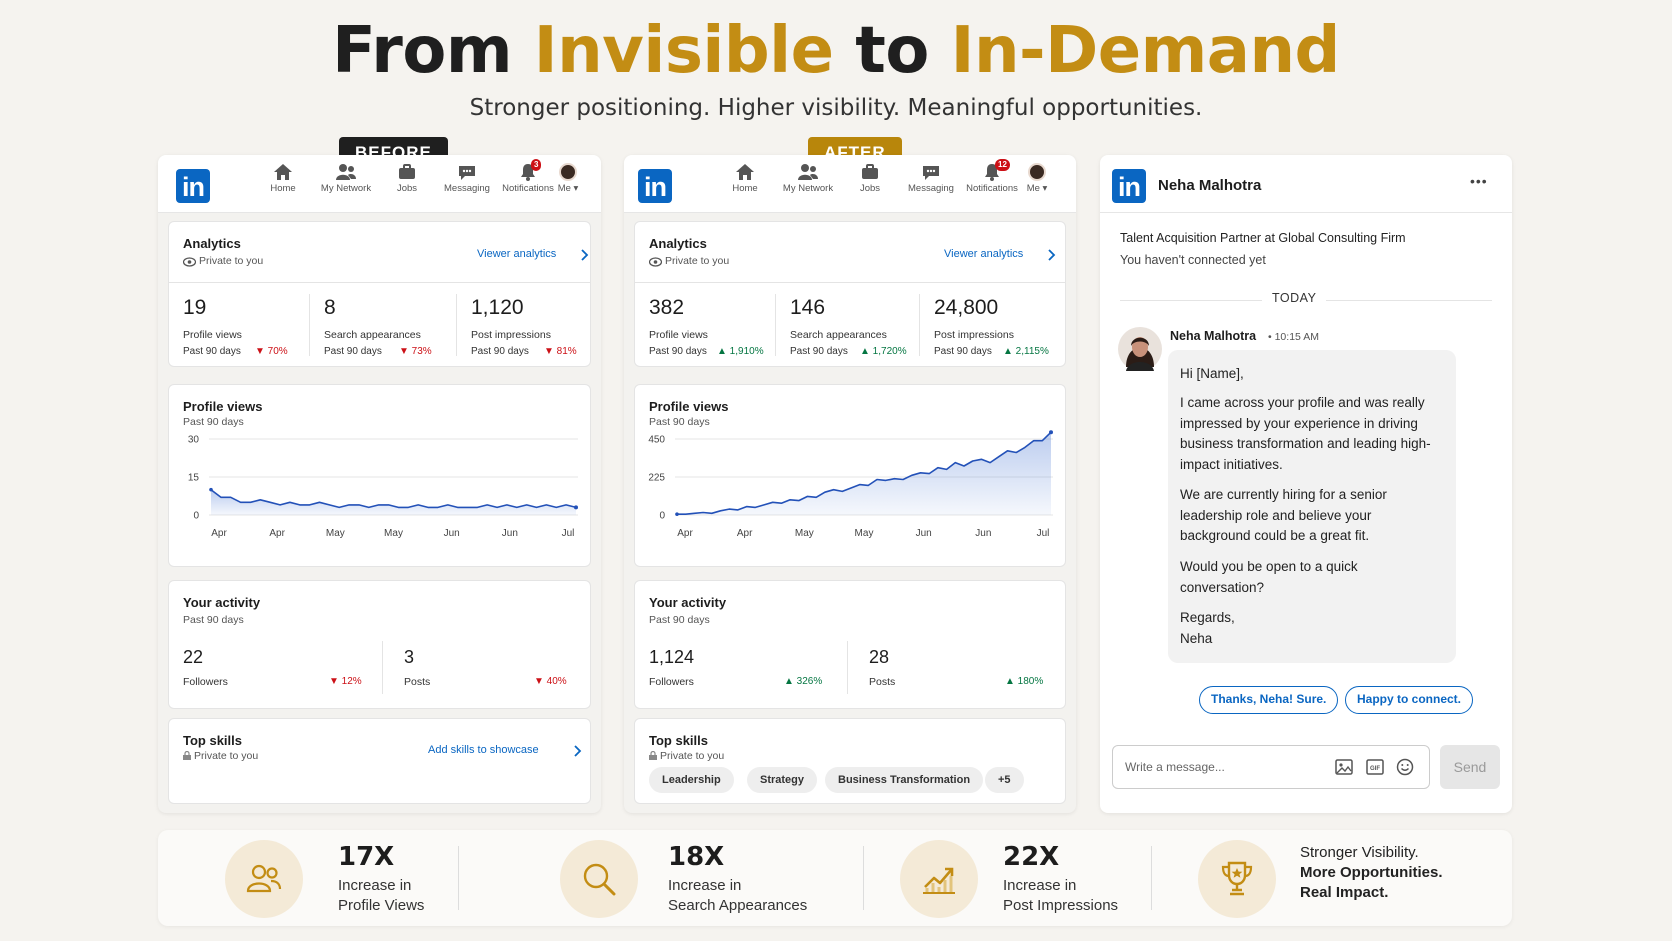 The height and width of the screenshot is (941, 1672). I want to click on chart-card-sub: Past 90 days, so click(679, 422).